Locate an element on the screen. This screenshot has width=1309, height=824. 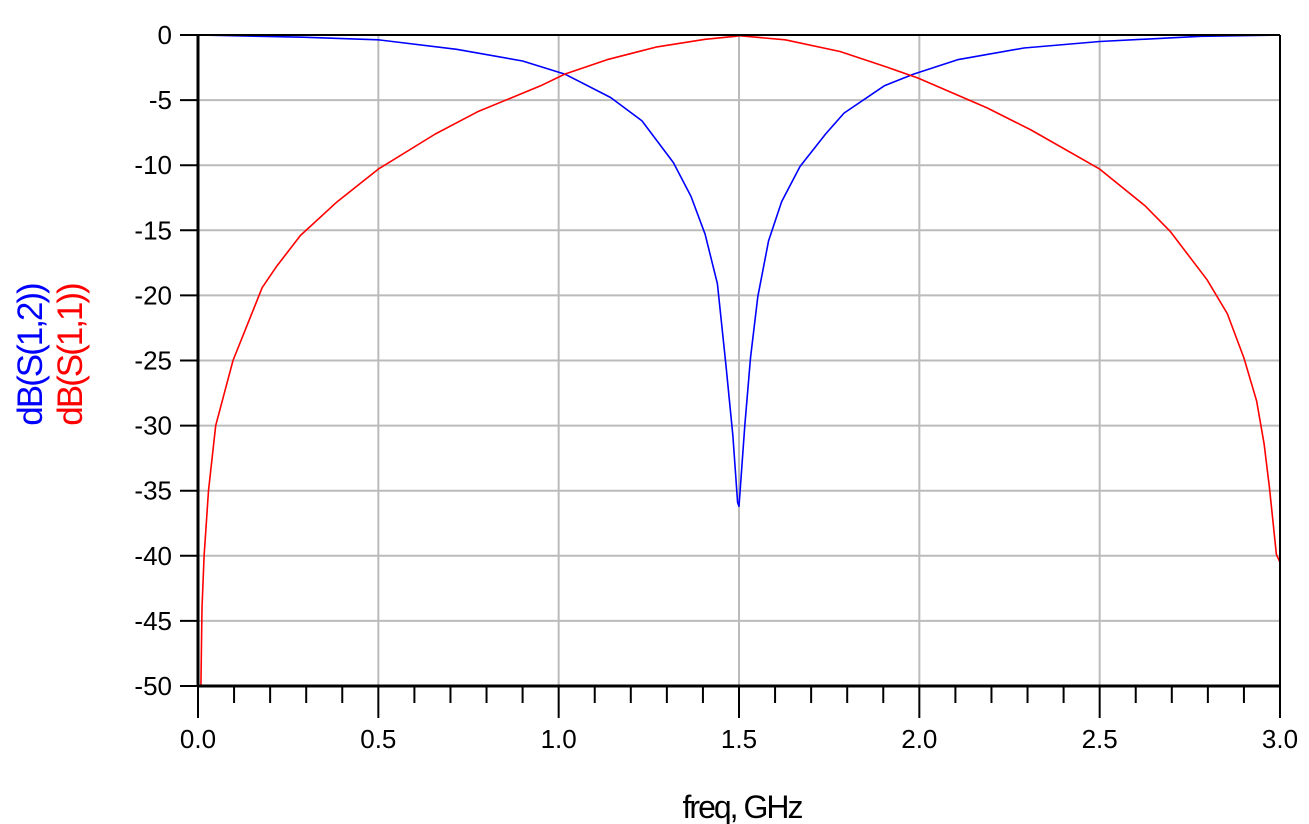
x-tick-label: 2.5 is located at coordinates (1100, 739).